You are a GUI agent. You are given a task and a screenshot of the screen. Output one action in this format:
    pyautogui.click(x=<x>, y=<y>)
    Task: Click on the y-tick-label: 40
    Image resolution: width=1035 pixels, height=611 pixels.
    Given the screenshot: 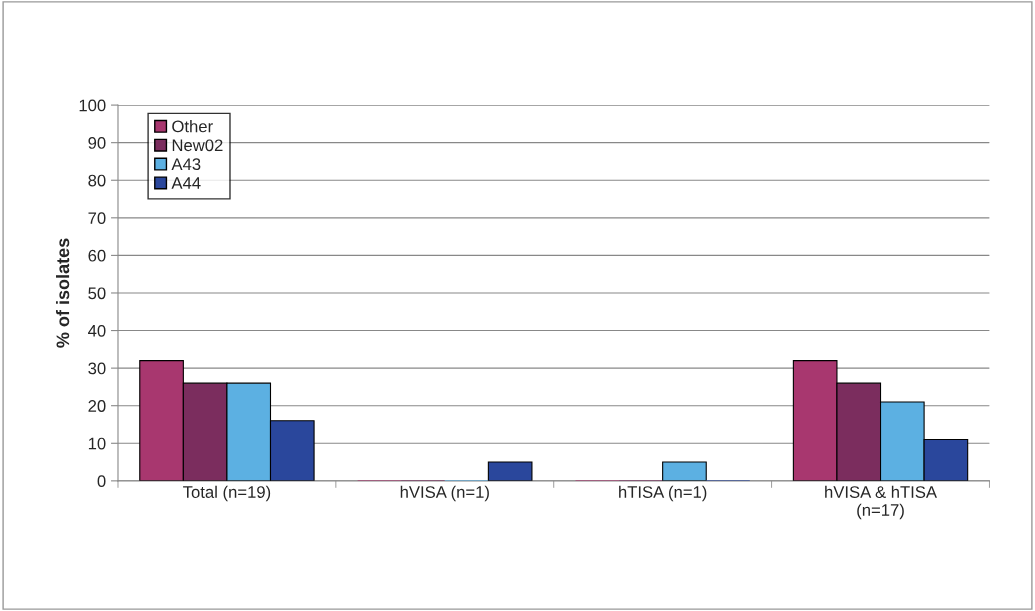 What is the action you would take?
    pyautogui.click(x=97, y=330)
    